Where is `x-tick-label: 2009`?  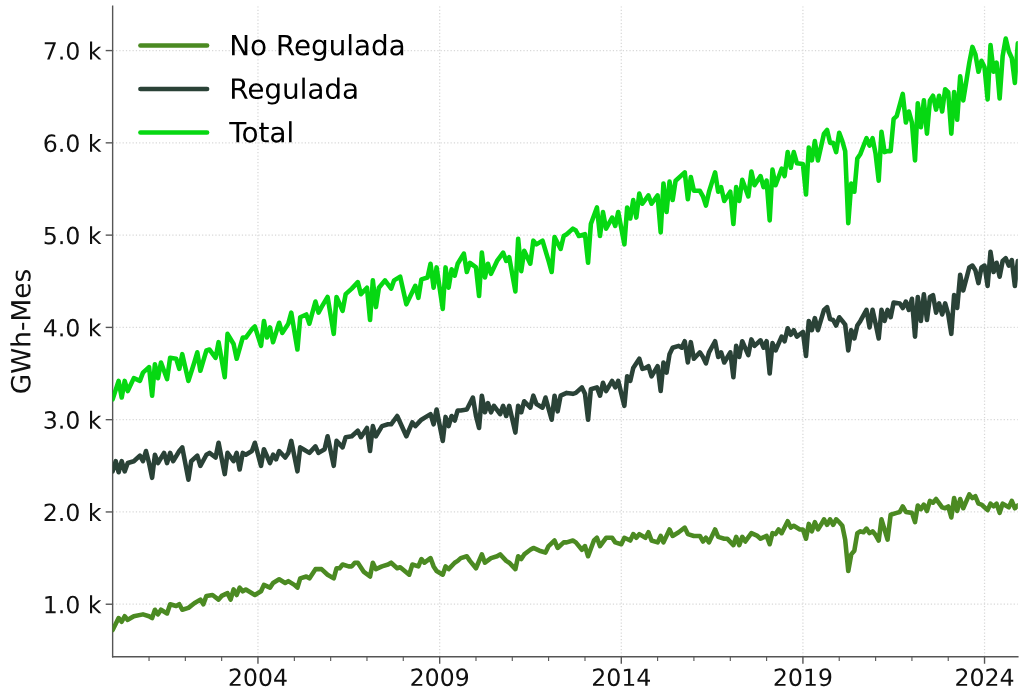
x-tick-label: 2009 is located at coordinates (440, 677).